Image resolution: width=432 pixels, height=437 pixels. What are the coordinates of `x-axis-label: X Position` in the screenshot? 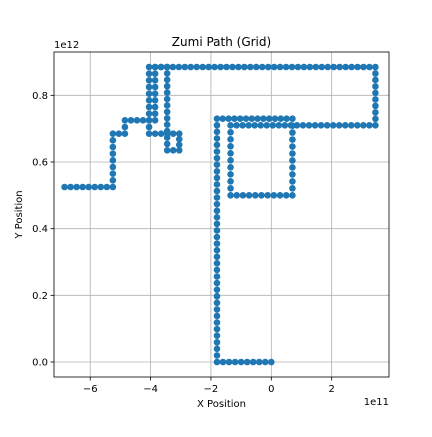 It's located at (221, 404).